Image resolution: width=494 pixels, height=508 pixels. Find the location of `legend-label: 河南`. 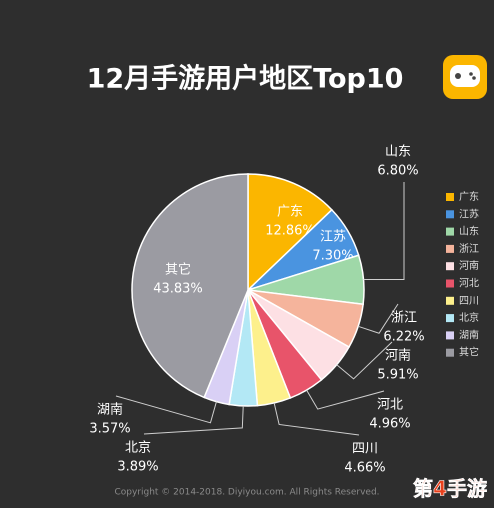

legend-label: 河南 is located at coordinates (469, 265).